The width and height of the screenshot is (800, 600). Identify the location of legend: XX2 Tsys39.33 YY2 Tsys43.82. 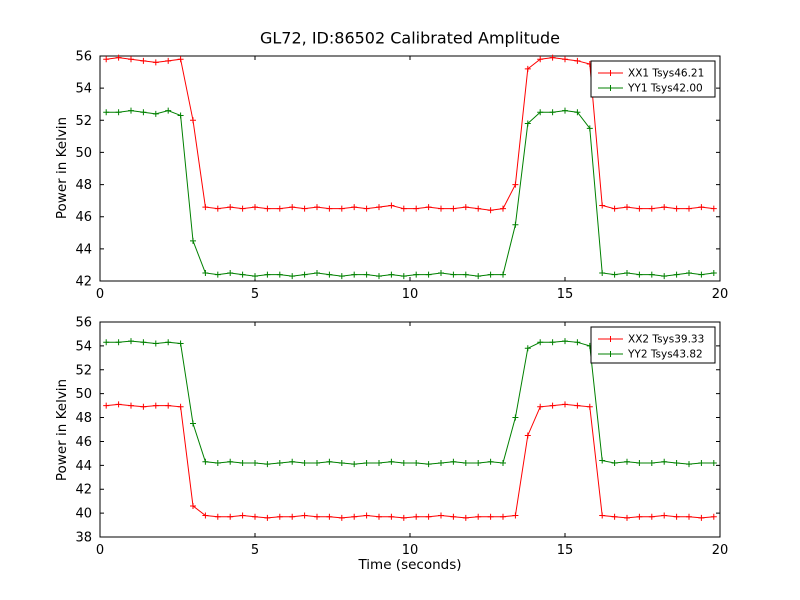
(653, 345).